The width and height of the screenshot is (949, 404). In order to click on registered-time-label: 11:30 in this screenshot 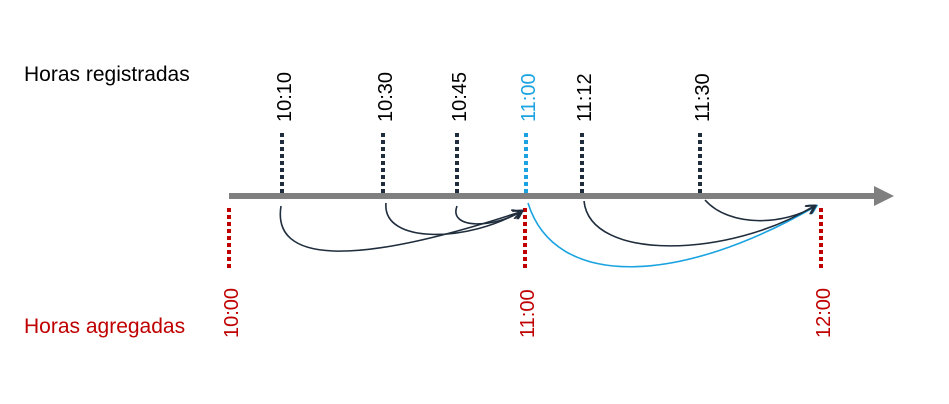, I will do `click(703, 97)`.